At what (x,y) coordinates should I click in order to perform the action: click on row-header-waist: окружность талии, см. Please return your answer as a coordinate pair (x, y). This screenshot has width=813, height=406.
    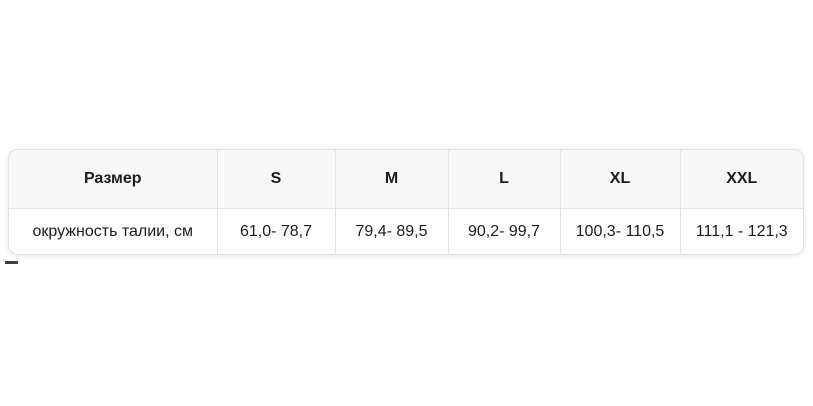
    Looking at the image, I should click on (113, 231).